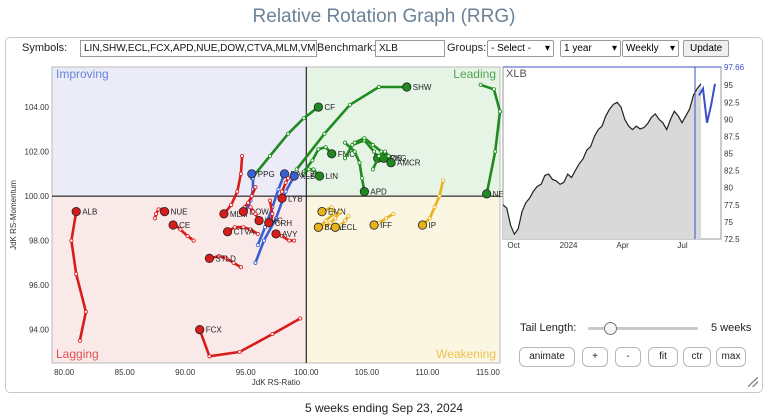  Describe the element at coordinates (643, 328) in the screenshot. I see `tail-length-slider` at that location.